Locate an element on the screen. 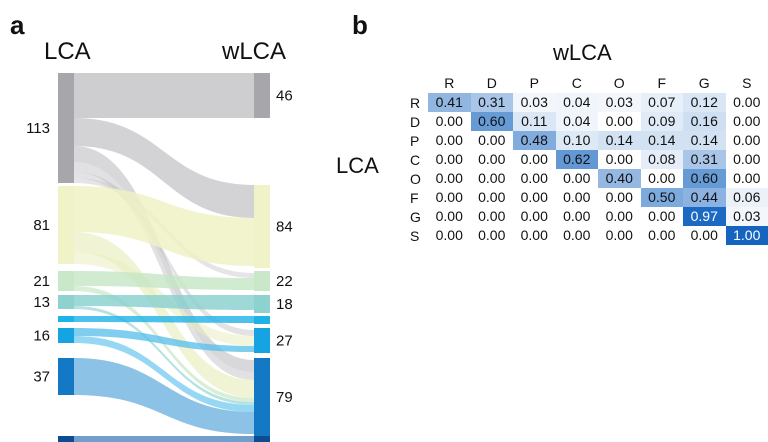  heatmap-row-label: C is located at coordinates (415, 160).